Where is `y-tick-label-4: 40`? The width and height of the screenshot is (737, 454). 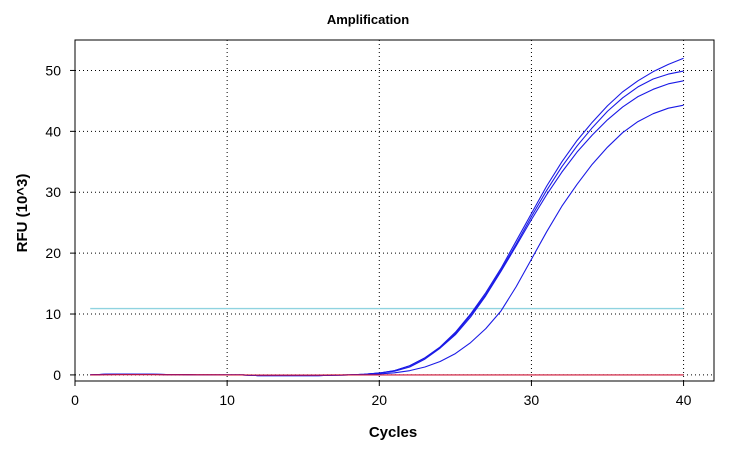 y-tick-label-4: 40 is located at coordinates (53, 131).